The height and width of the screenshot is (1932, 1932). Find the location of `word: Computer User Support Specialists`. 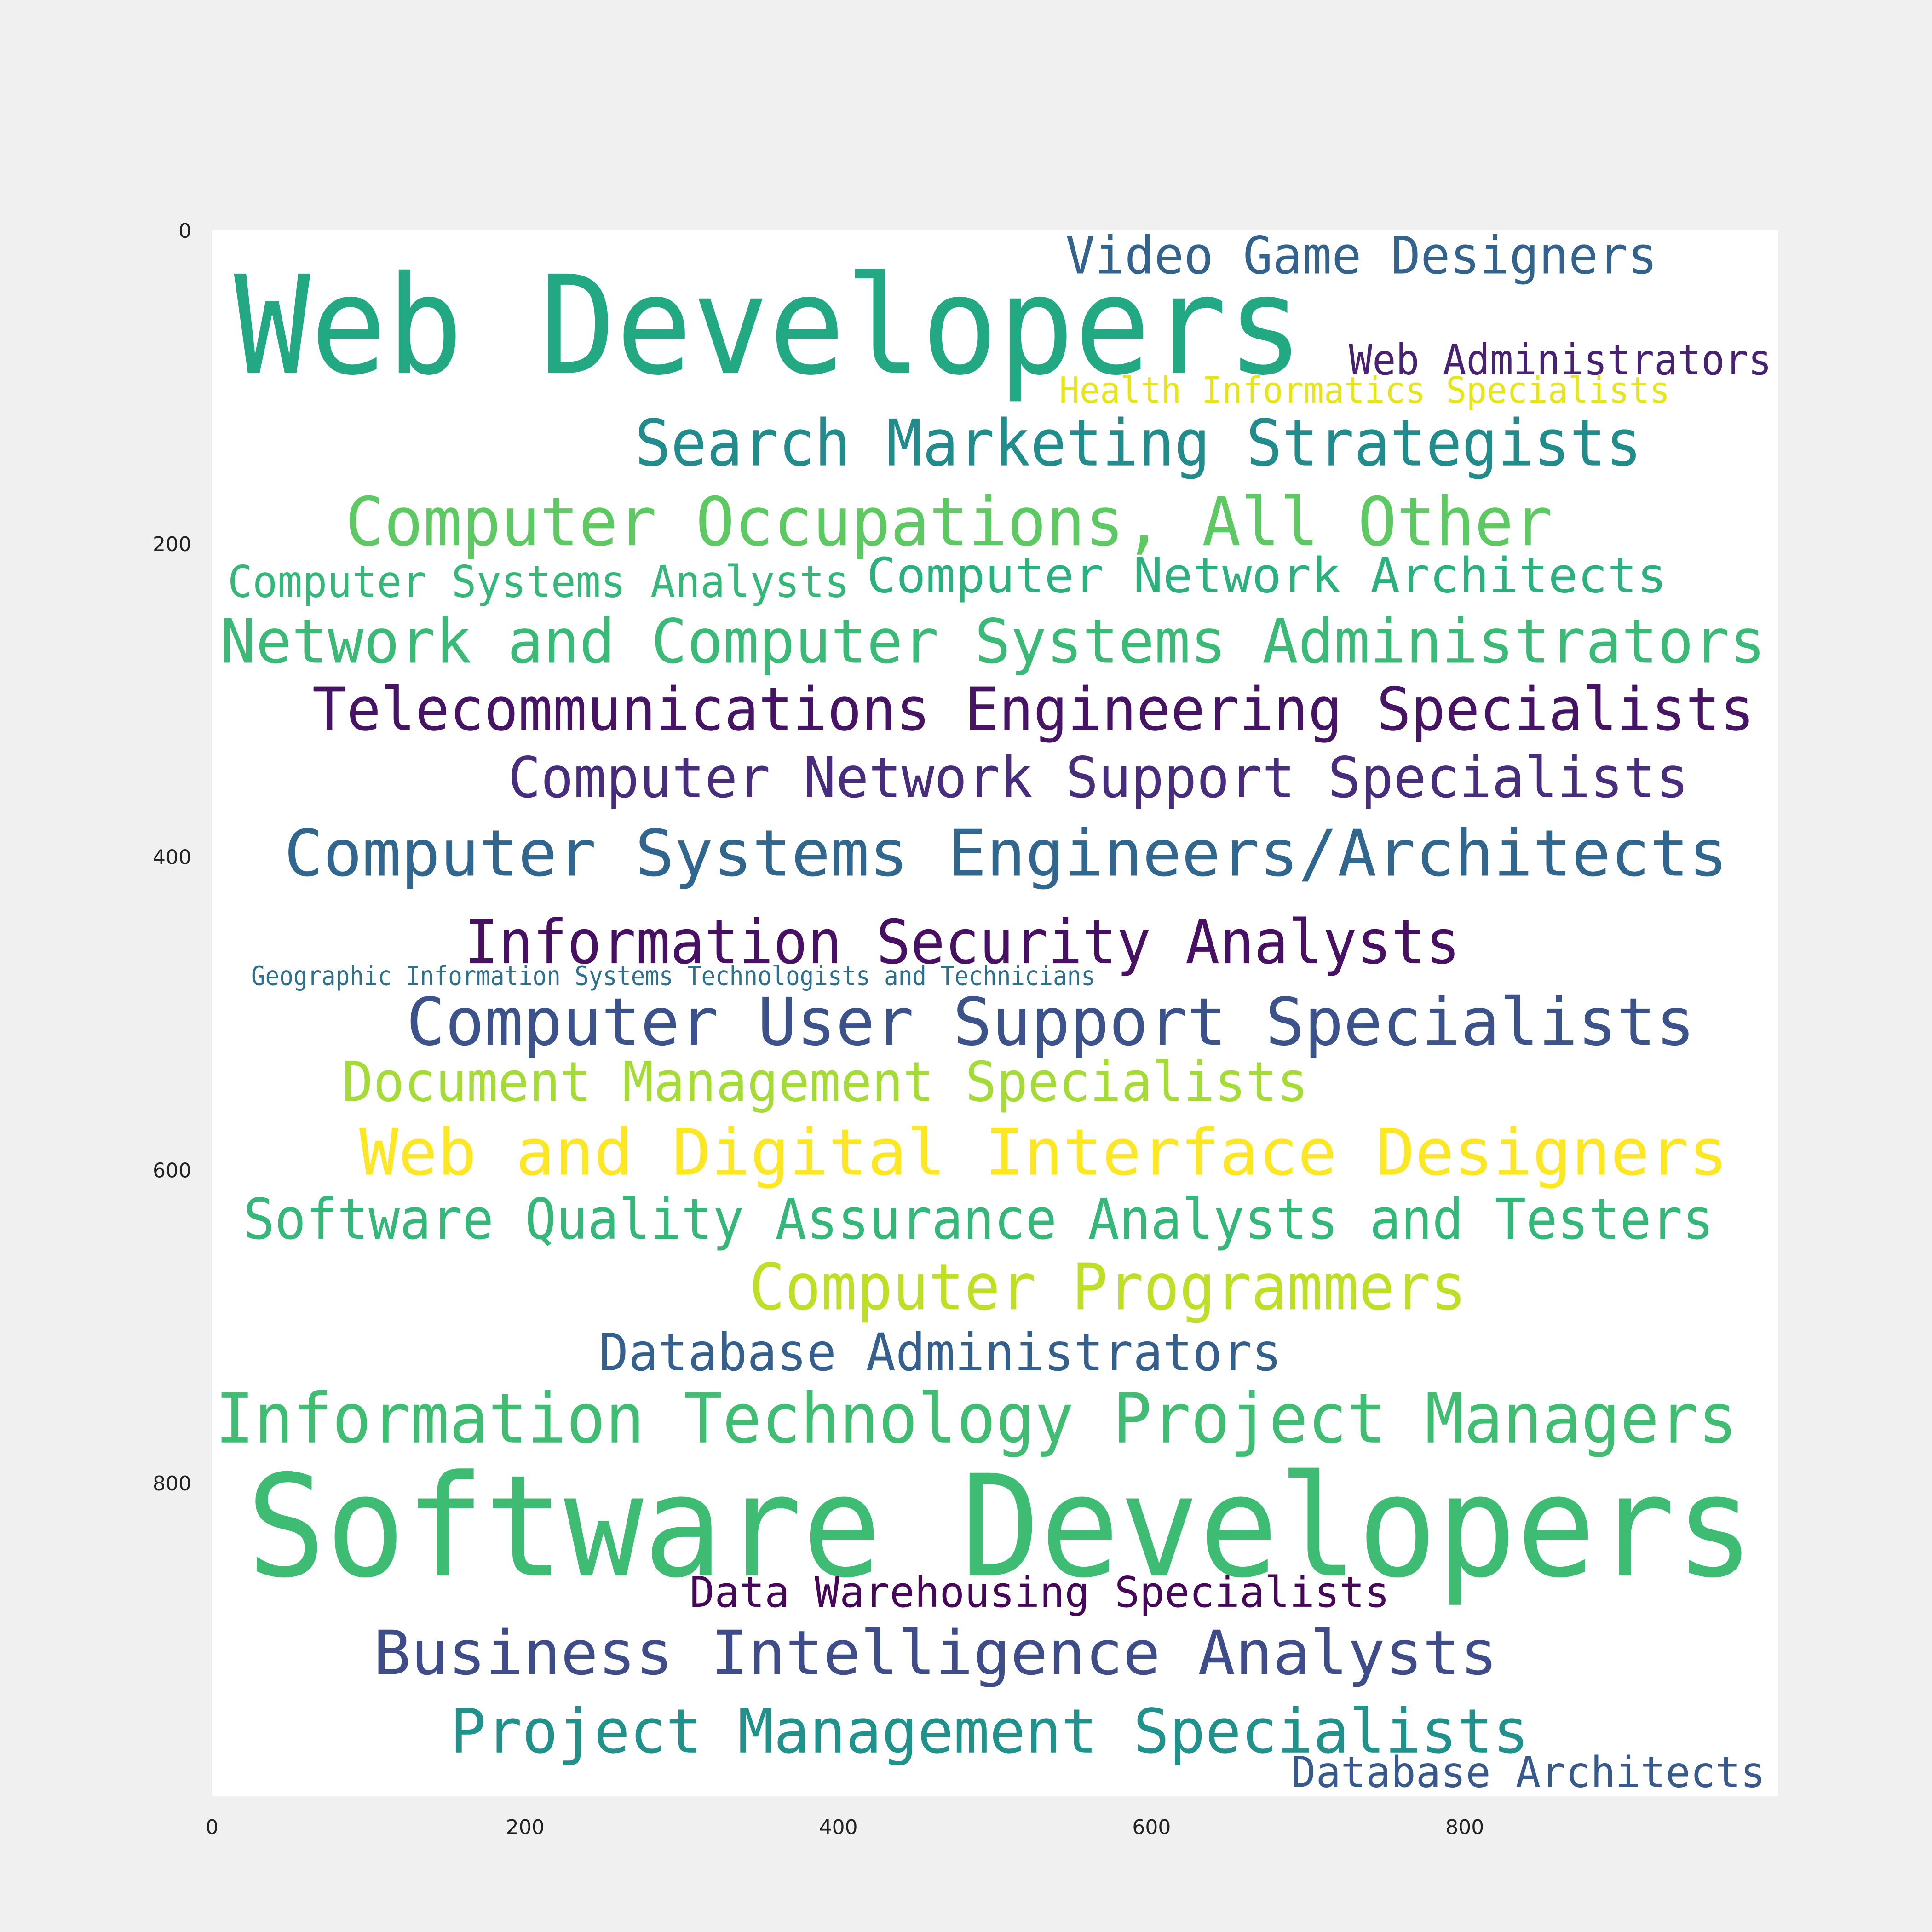

word: Computer User Support Specialists is located at coordinates (1050, 1021).